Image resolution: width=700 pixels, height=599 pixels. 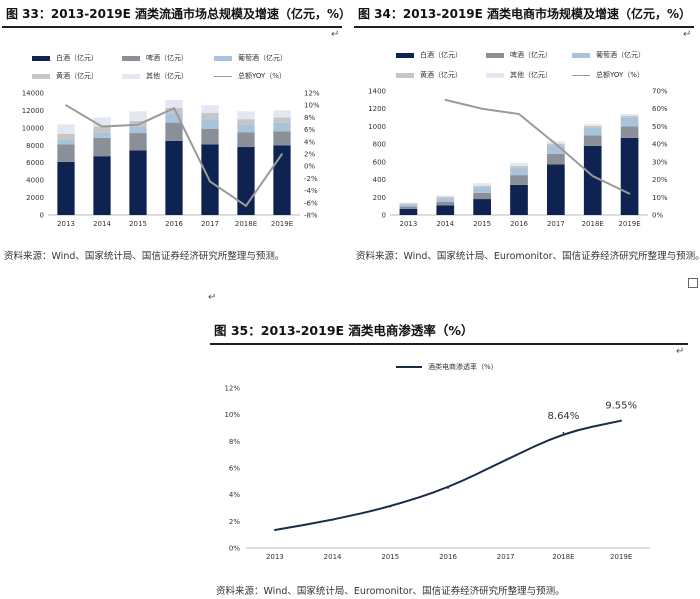 I want to click on y-tick-label: 1200, so click(x=377, y=109).